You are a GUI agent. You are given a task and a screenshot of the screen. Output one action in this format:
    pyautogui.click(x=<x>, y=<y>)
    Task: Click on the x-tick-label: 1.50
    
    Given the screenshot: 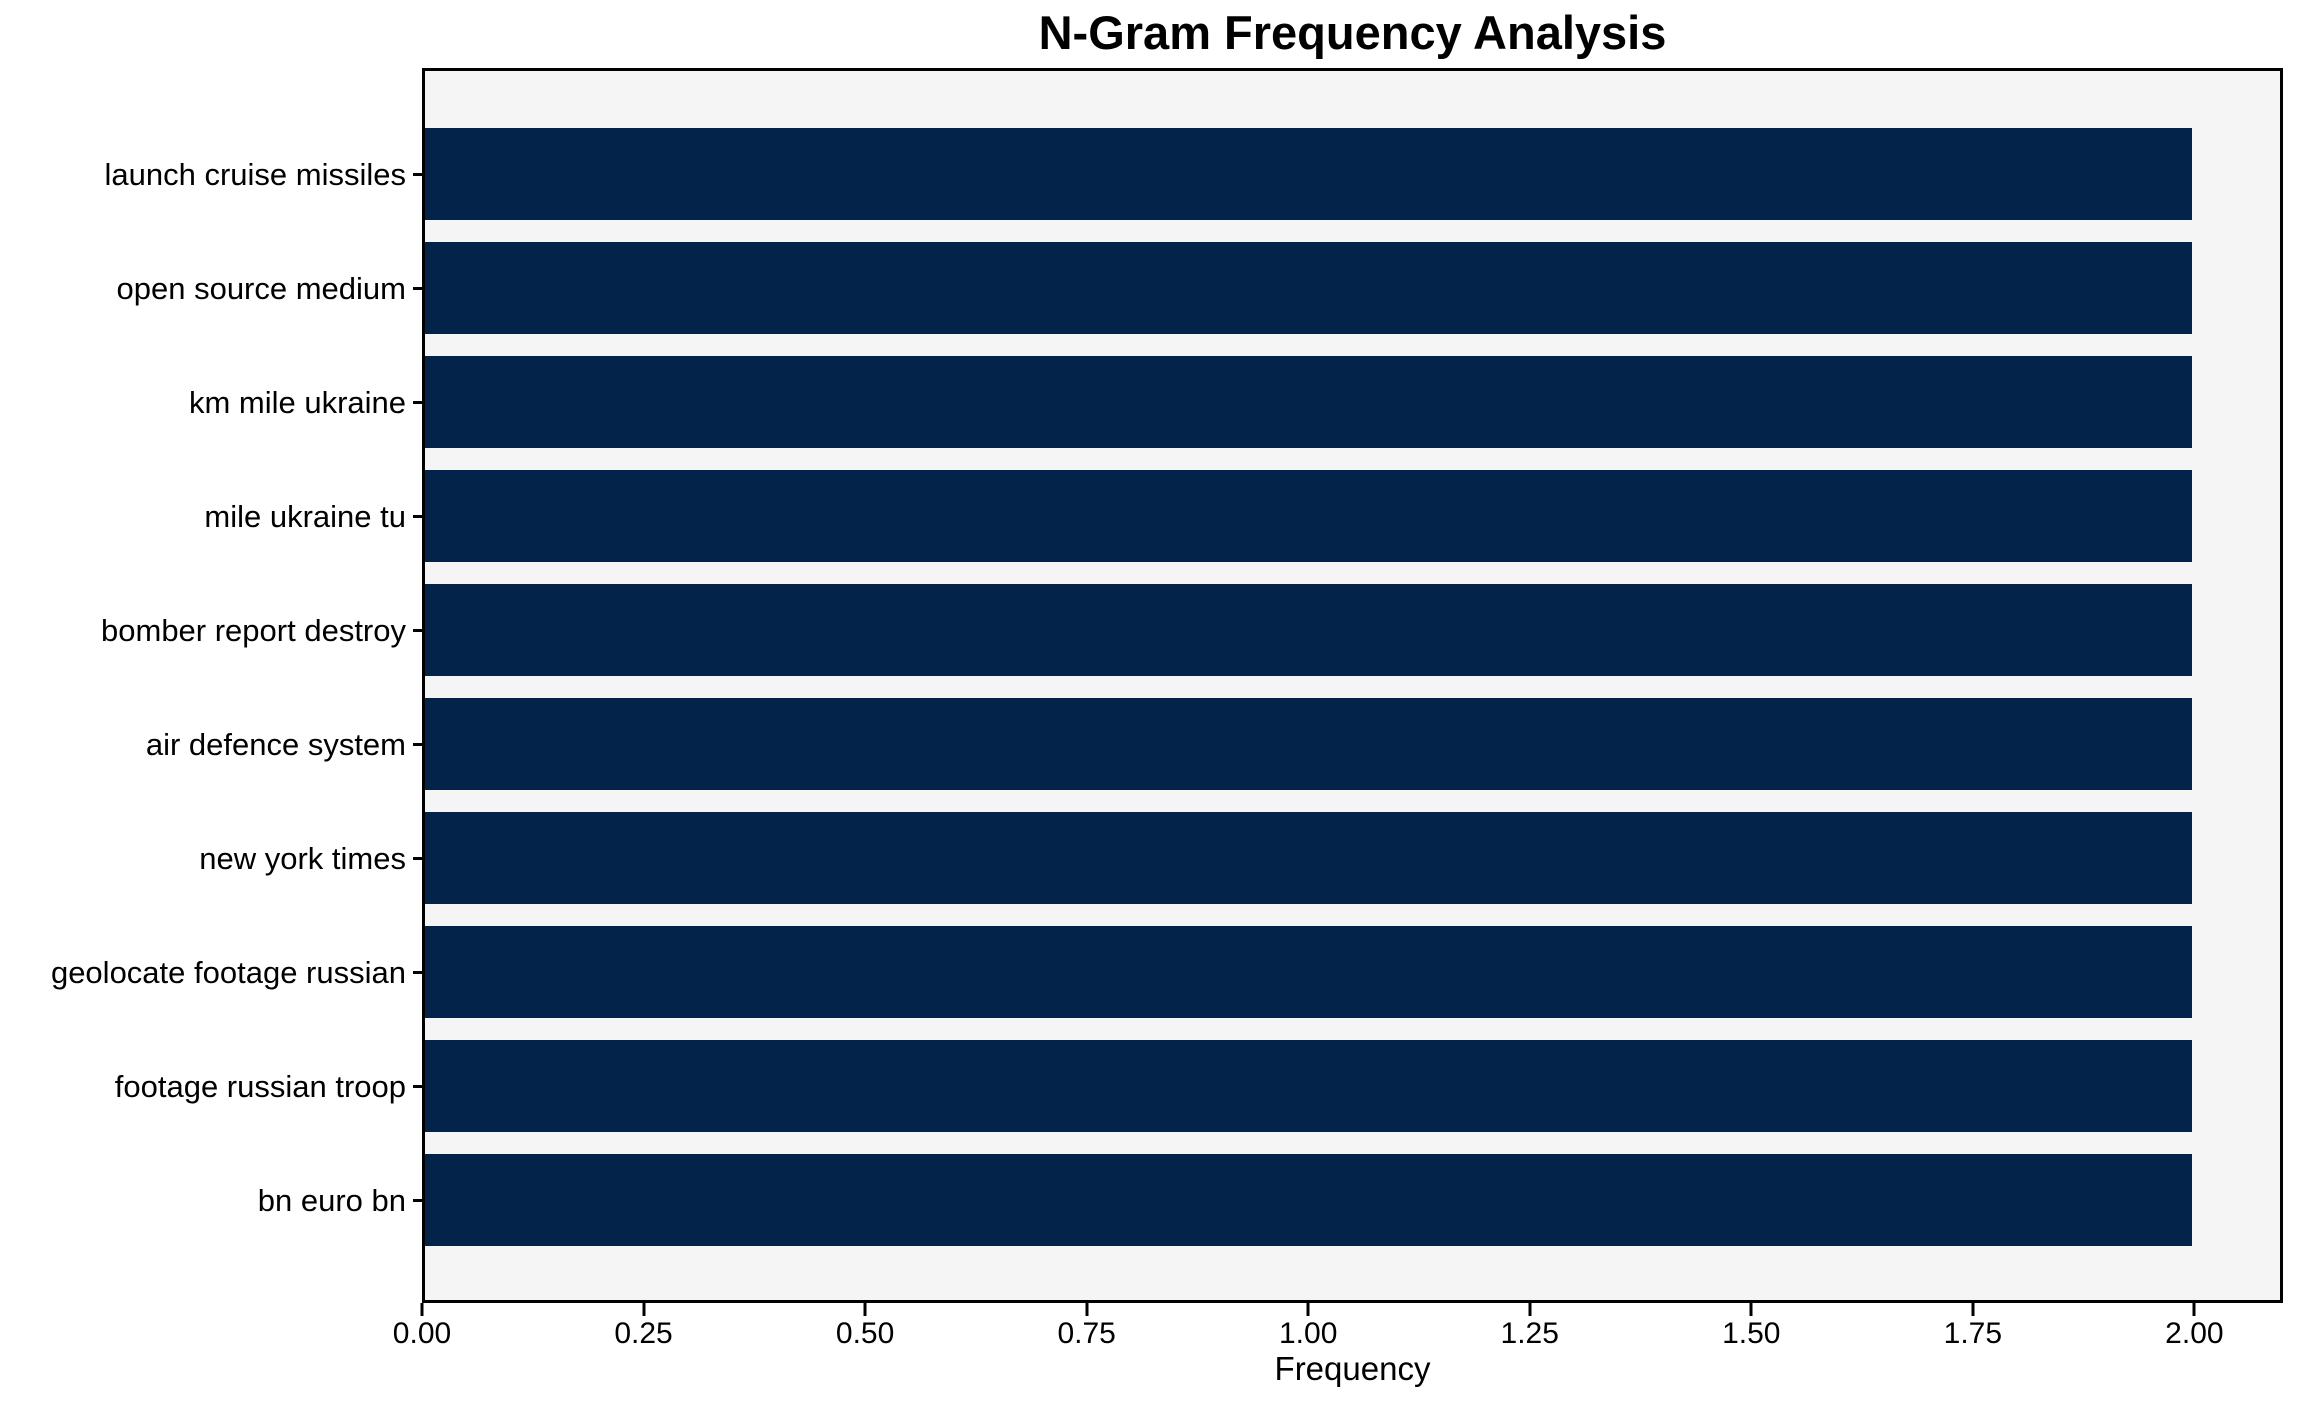 What is the action you would take?
    pyautogui.click(x=1751, y=1333)
    